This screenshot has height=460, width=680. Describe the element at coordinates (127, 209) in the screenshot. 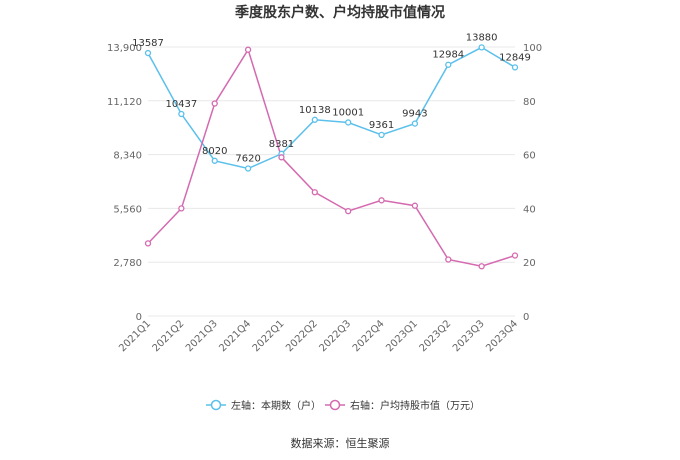

I see `left-tick-label: 5,560` at that location.